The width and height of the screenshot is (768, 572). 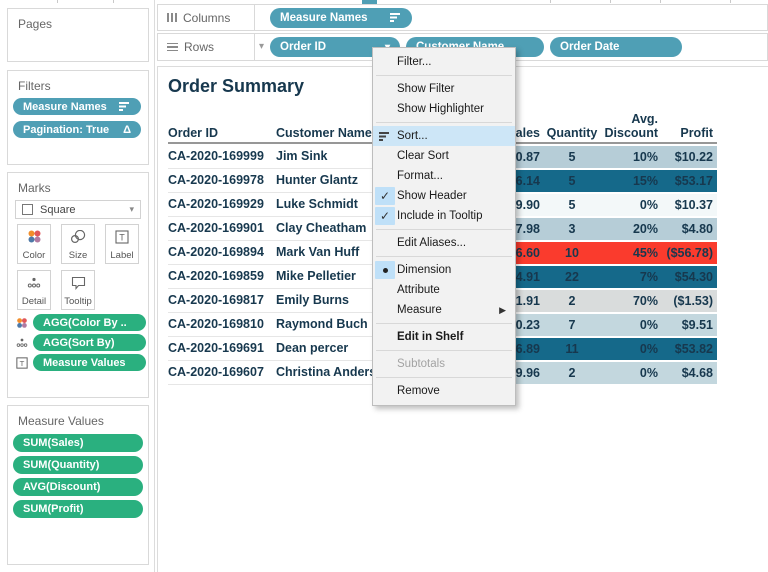 I want to click on label-button: T Label, so click(x=122, y=244).